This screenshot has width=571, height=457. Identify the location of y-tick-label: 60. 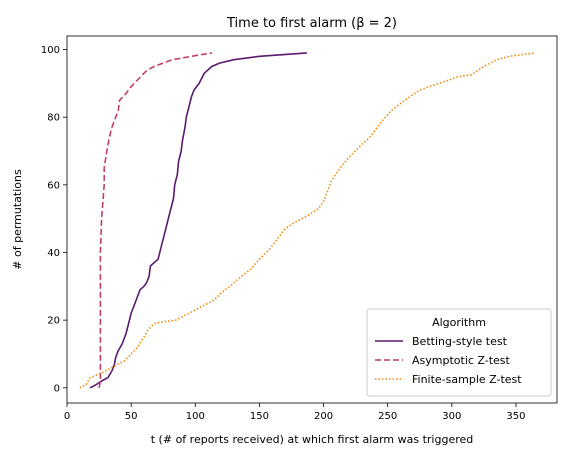
(53, 185).